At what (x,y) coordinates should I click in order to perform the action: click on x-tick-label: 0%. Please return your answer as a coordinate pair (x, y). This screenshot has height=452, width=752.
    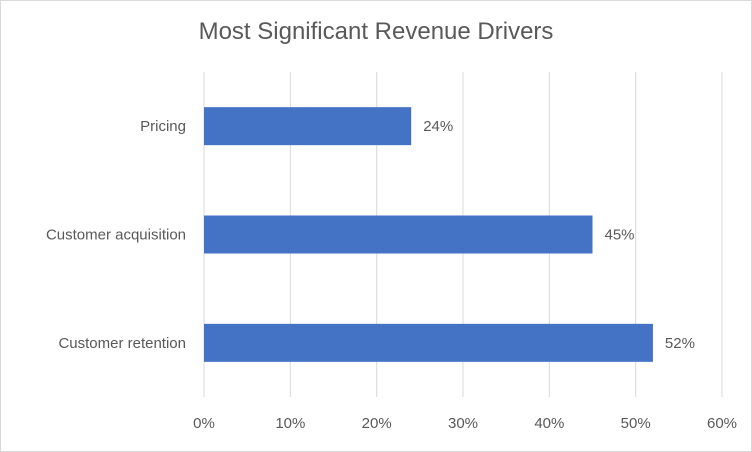
    Looking at the image, I should click on (204, 423).